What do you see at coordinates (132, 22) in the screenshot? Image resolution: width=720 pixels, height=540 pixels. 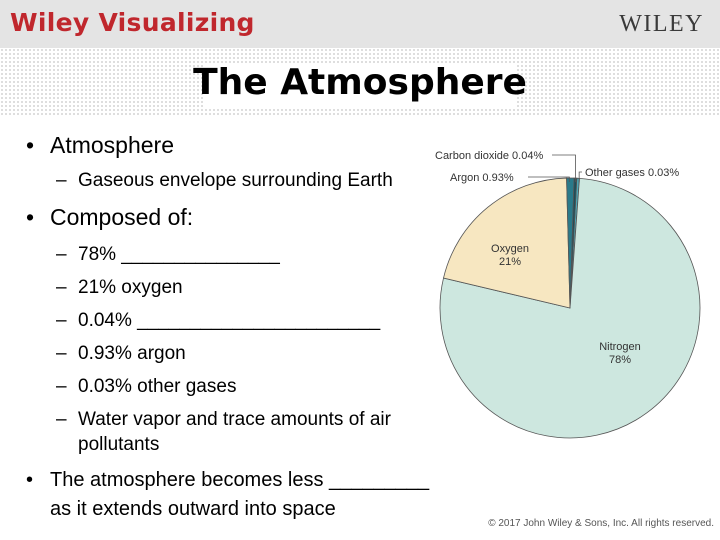 I see `brand-title: Wiley Visualizing` at bounding box center [132, 22].